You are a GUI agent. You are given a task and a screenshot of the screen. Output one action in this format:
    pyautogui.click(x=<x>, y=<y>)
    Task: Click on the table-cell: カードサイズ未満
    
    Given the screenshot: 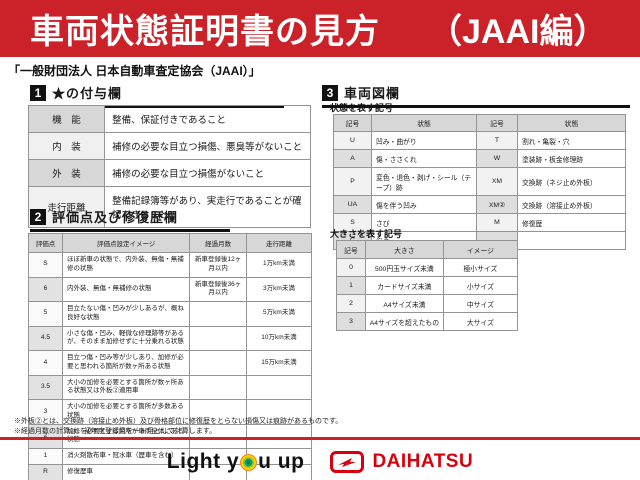 What is the action you would take?
    pyautogui.click(x=404, y=285)
    